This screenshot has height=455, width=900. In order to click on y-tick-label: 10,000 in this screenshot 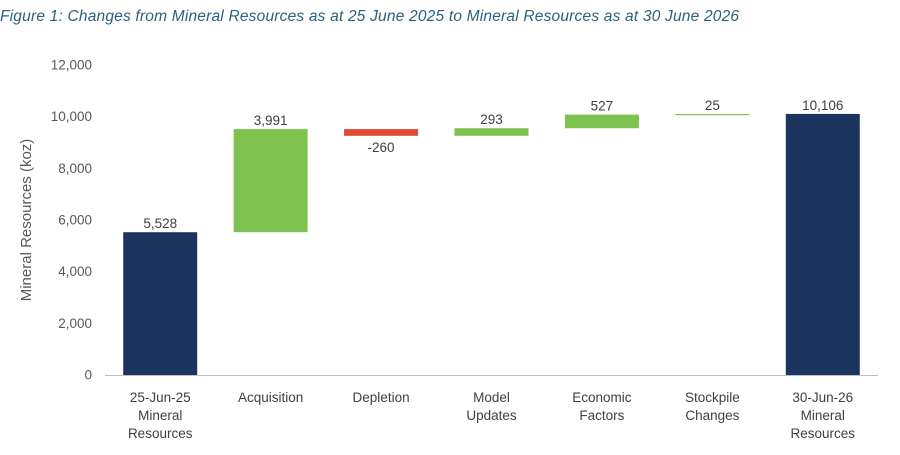, I will do `click(71, 116)`.